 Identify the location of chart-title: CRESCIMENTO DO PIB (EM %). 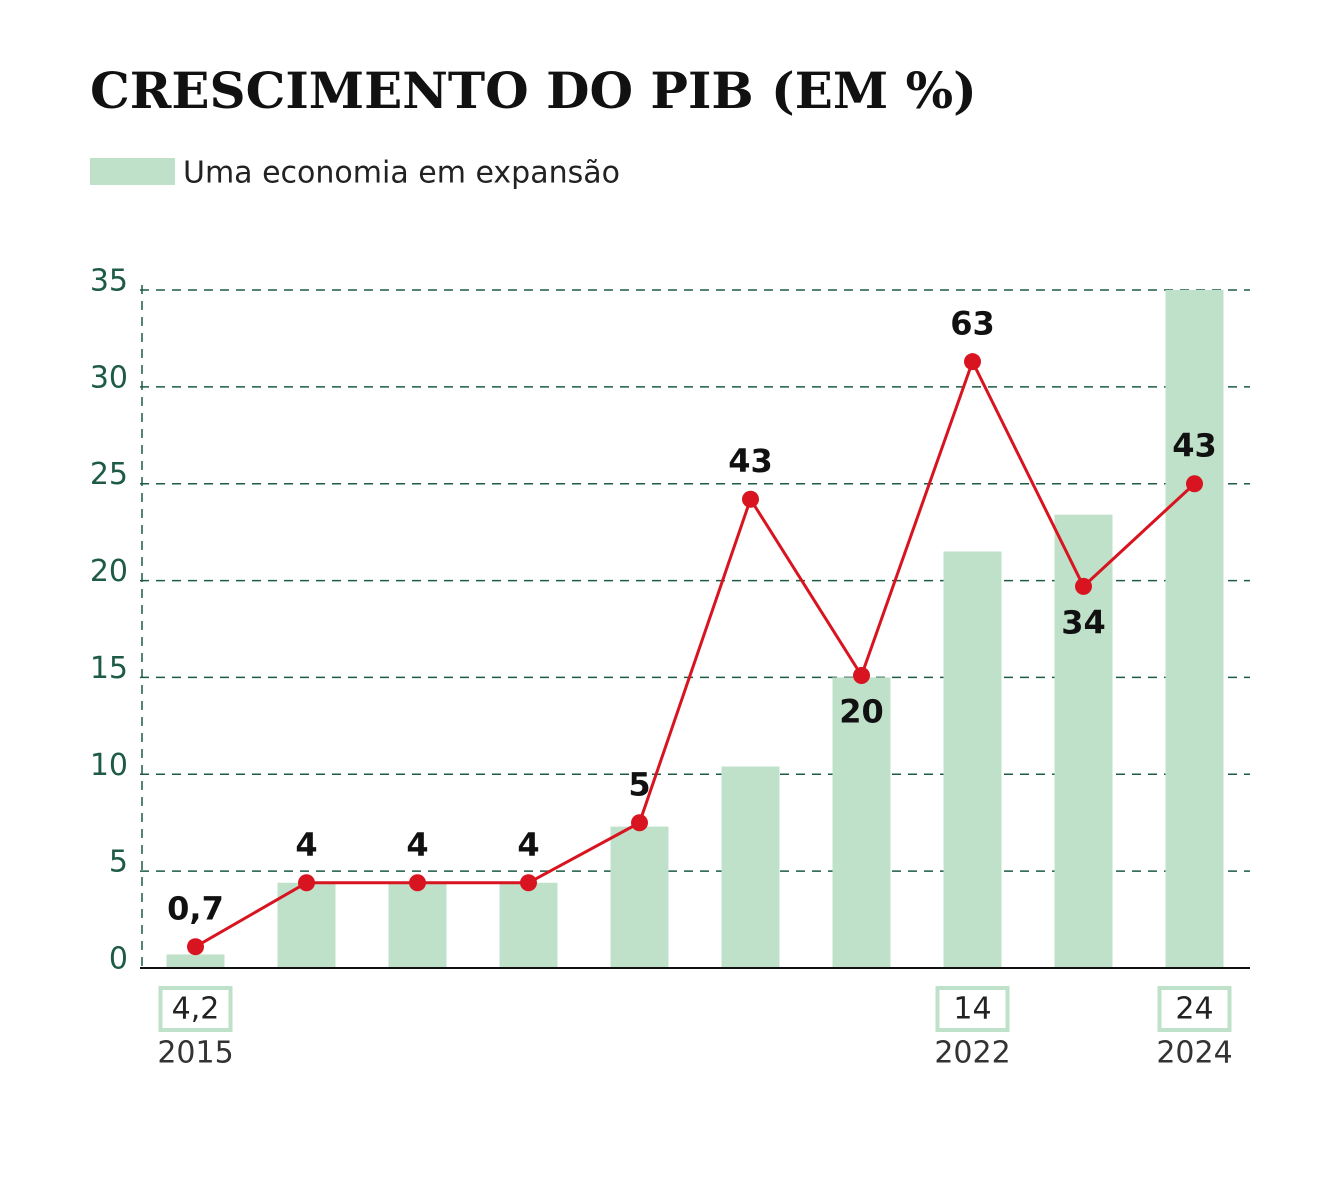
(533, 90).